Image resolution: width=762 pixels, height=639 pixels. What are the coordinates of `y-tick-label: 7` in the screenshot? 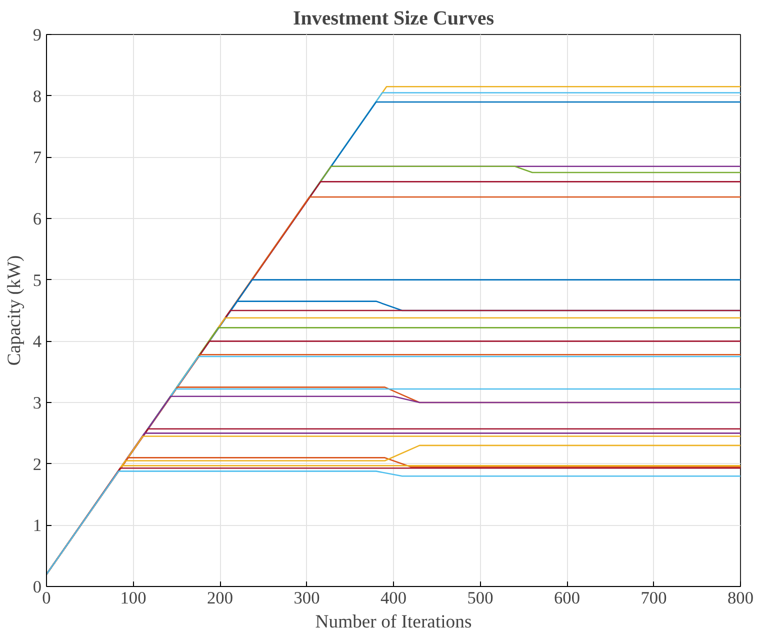 It's located at (37, 158).